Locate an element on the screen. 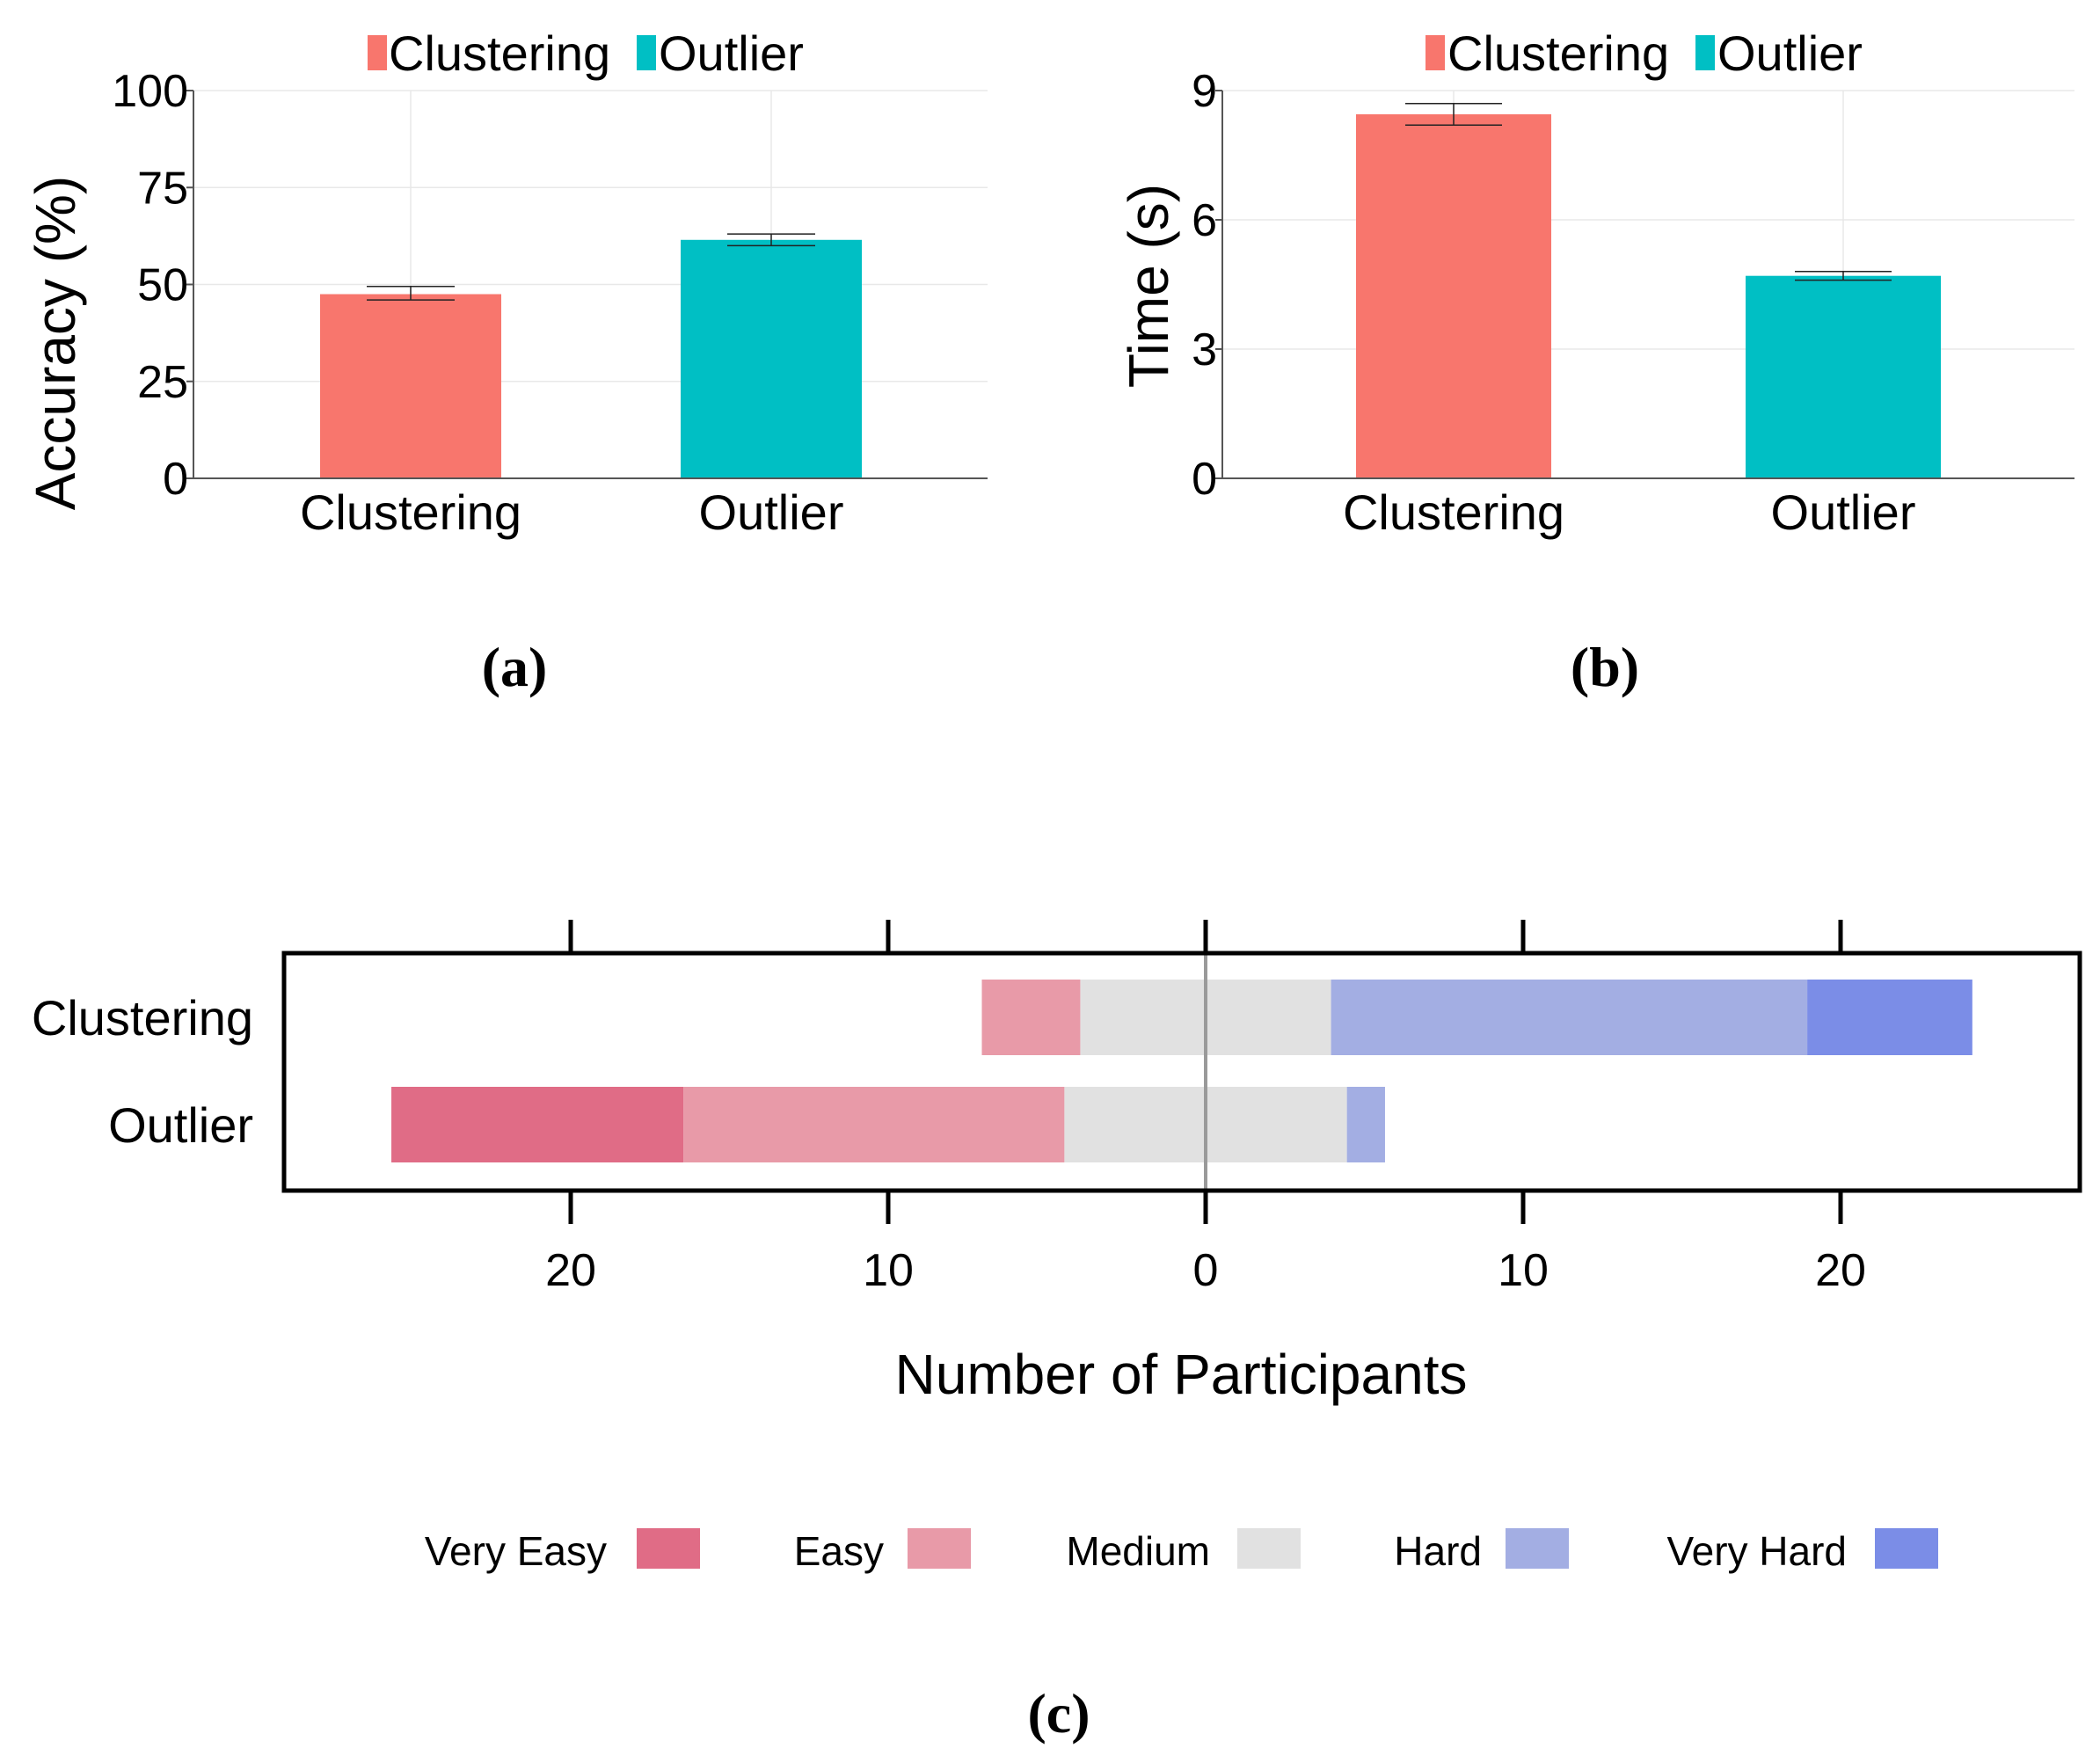 The image size is (2100, 1763). b-legend-swatch-clustering is located at coordinates (1436, 52).